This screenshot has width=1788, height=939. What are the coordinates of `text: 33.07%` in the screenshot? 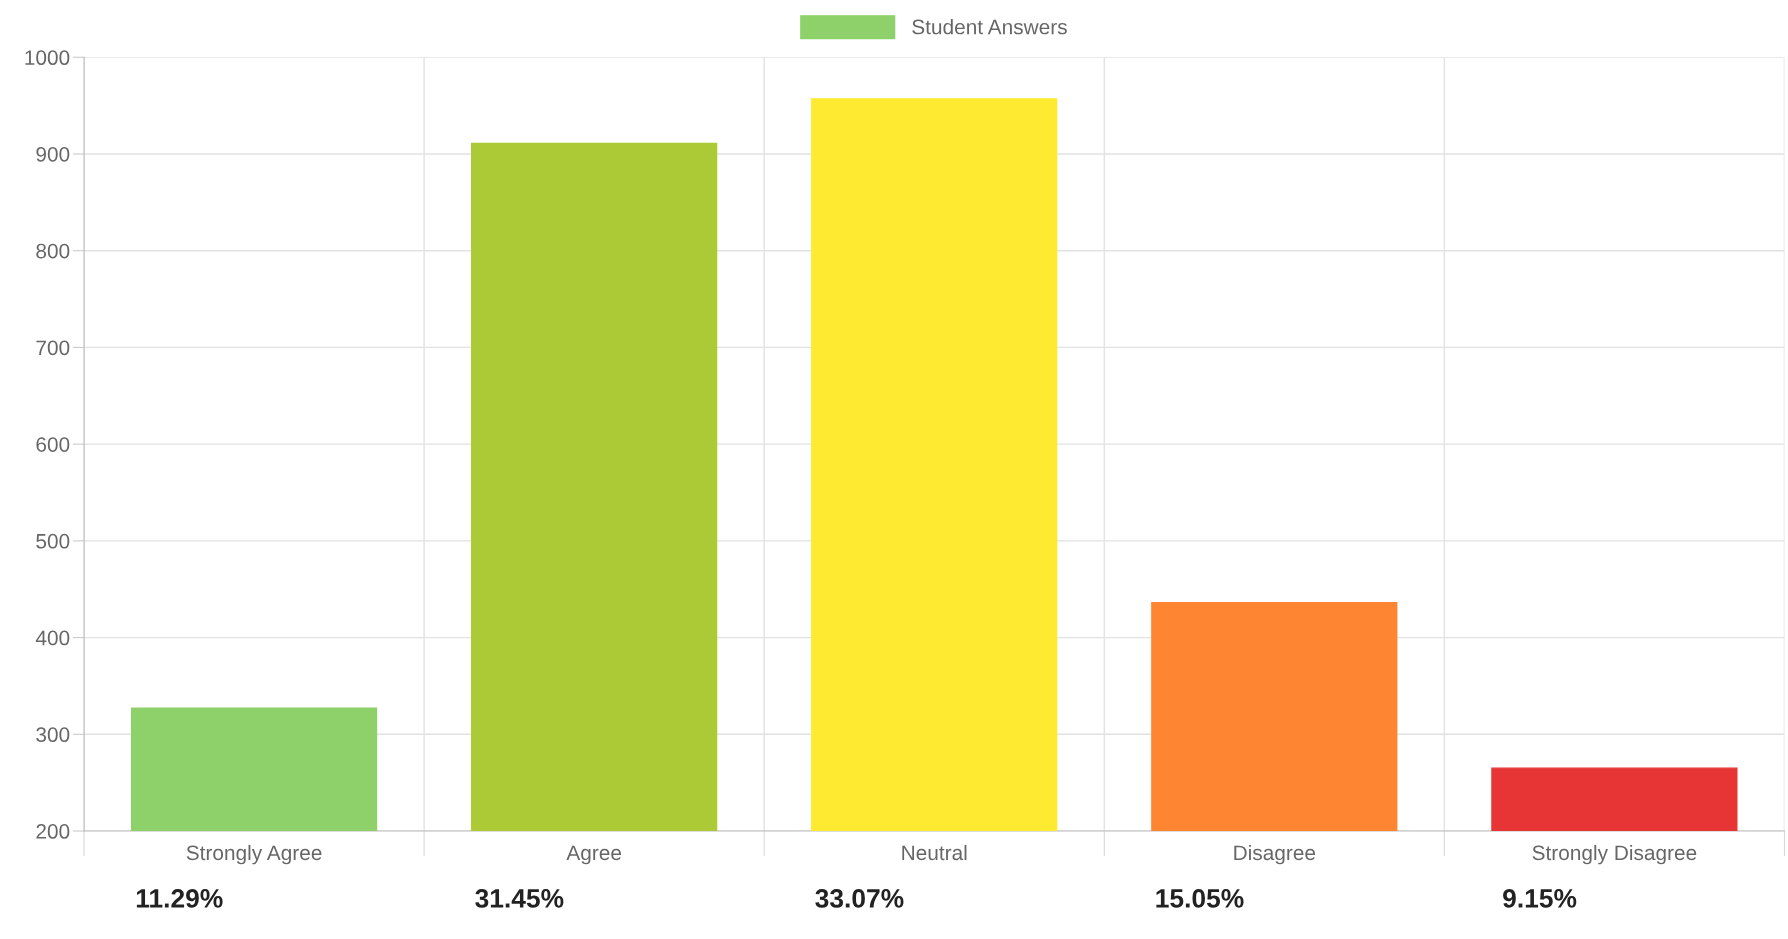 It's located at (859, 898).